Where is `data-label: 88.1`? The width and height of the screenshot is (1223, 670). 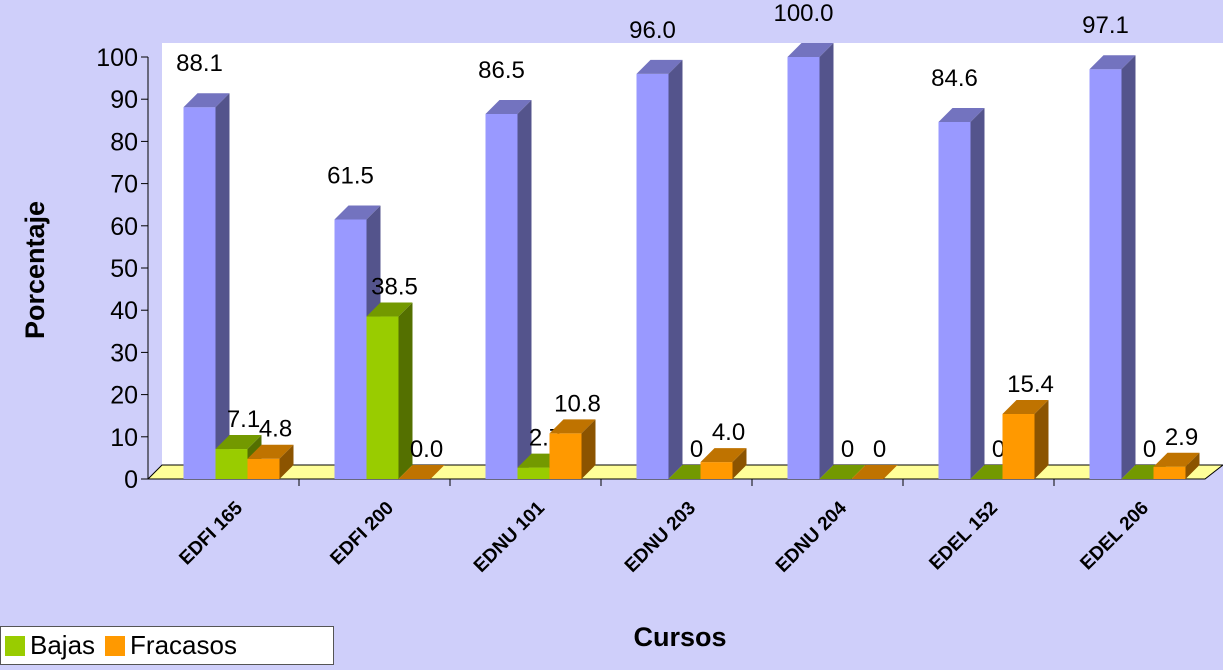
data-label: 88.1 is located at coordinates (199, 63).